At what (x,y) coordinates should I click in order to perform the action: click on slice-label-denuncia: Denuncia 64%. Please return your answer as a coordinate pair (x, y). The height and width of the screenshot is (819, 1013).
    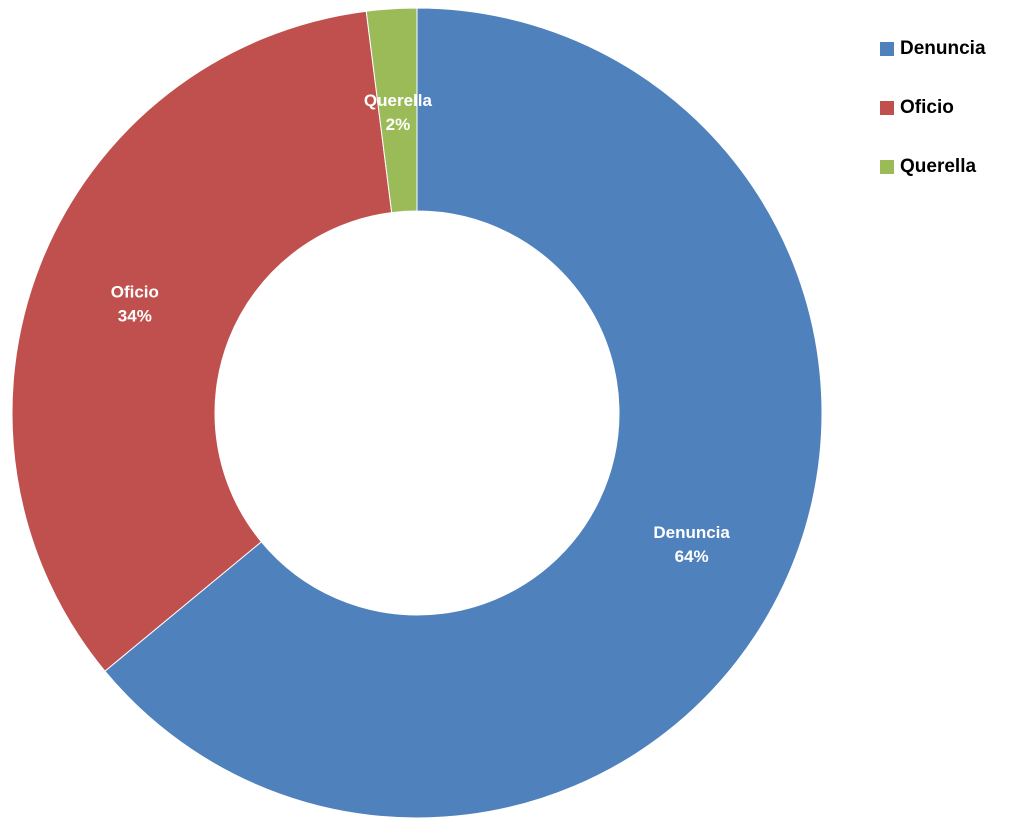
    Looking at the image, I should click on (691, 544).